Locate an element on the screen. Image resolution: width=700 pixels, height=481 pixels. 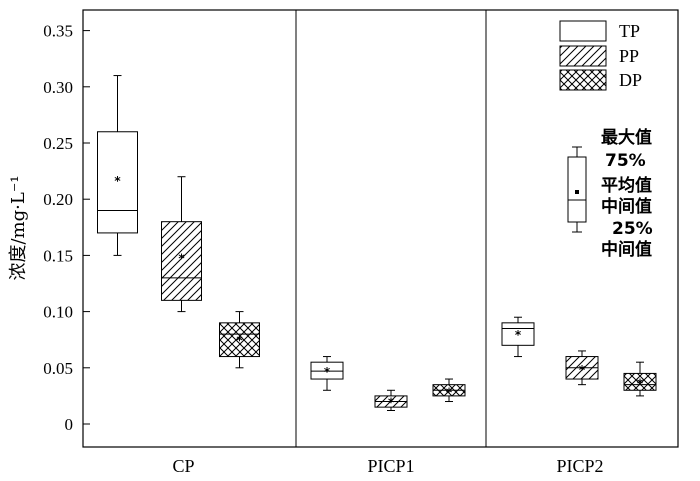
legend-item-dp: DP is located at coordinates (600, 80).